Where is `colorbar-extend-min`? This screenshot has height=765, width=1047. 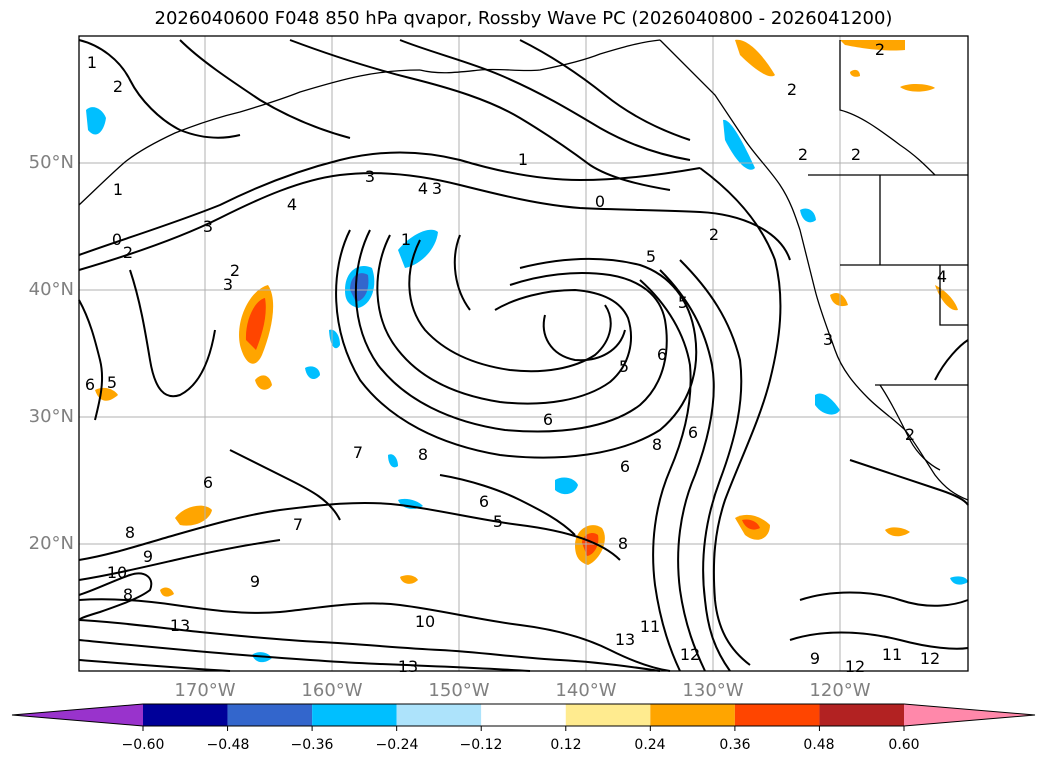 colorbar-extend-min is located at coordinates (77, 715).